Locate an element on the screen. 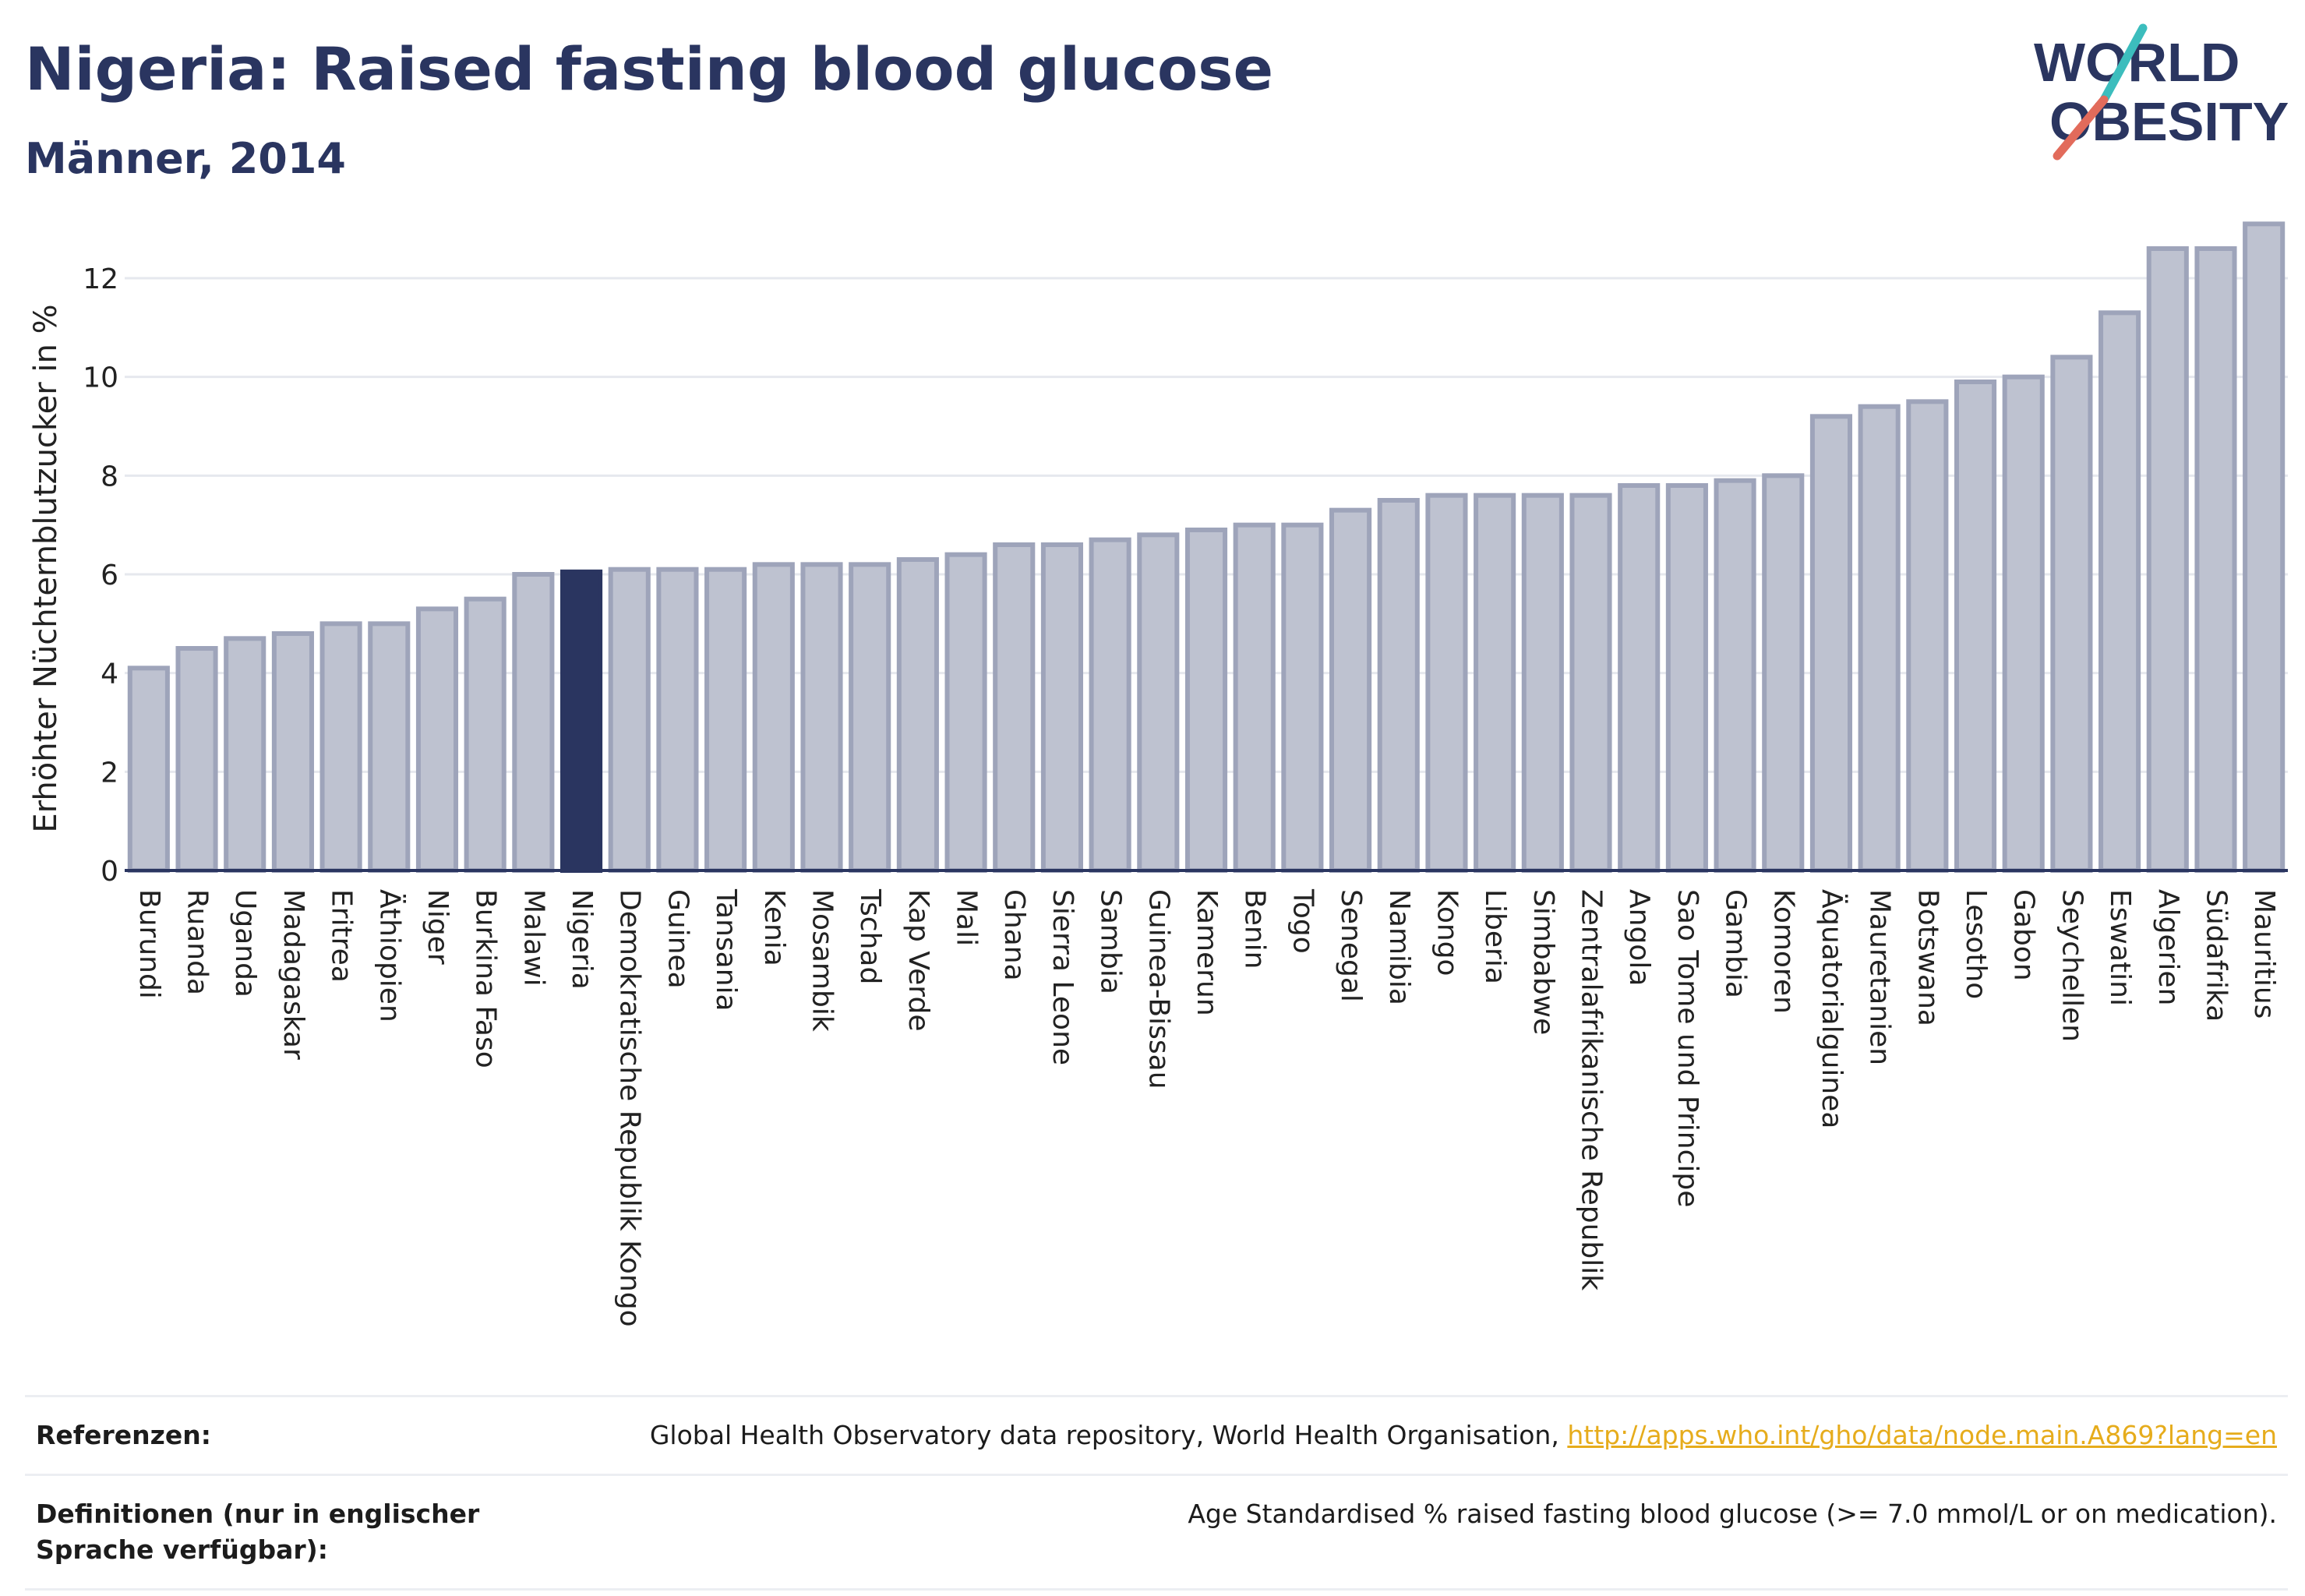 The width and height of the screenshot is (2305, 1596). x-tick-label: Äthiopien is located at coordinates (389, 955).